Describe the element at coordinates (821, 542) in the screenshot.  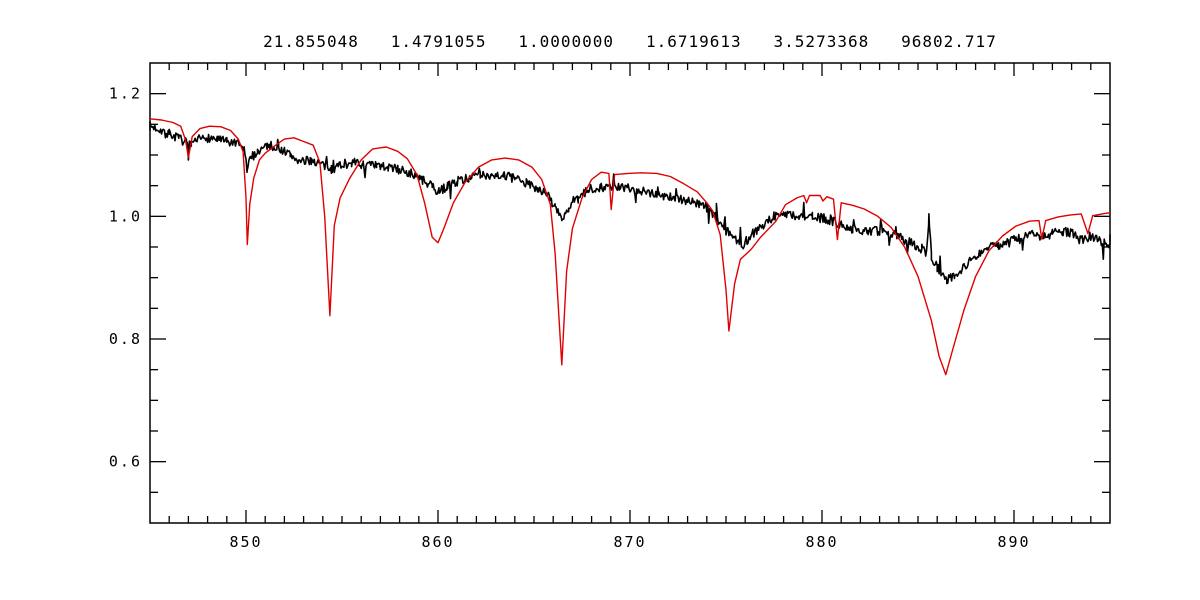
I see `x-tick-label: 880` at that location.